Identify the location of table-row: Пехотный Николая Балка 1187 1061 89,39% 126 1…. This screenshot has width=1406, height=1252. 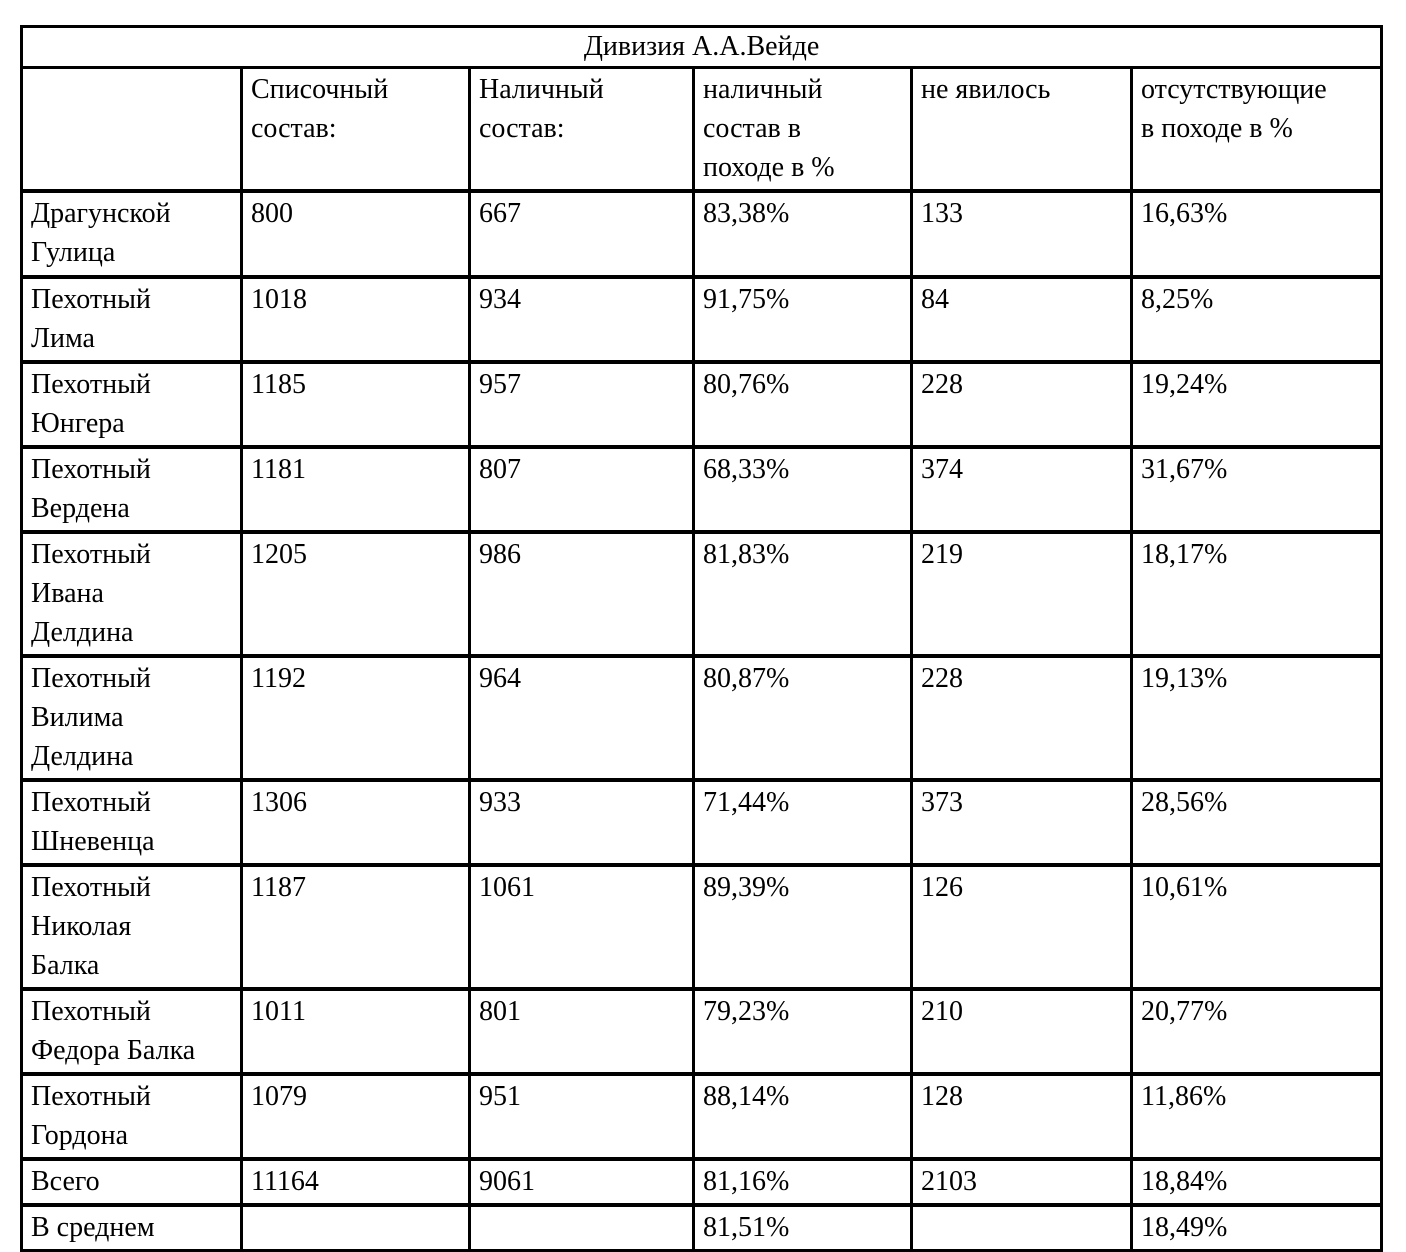
(702, 927).